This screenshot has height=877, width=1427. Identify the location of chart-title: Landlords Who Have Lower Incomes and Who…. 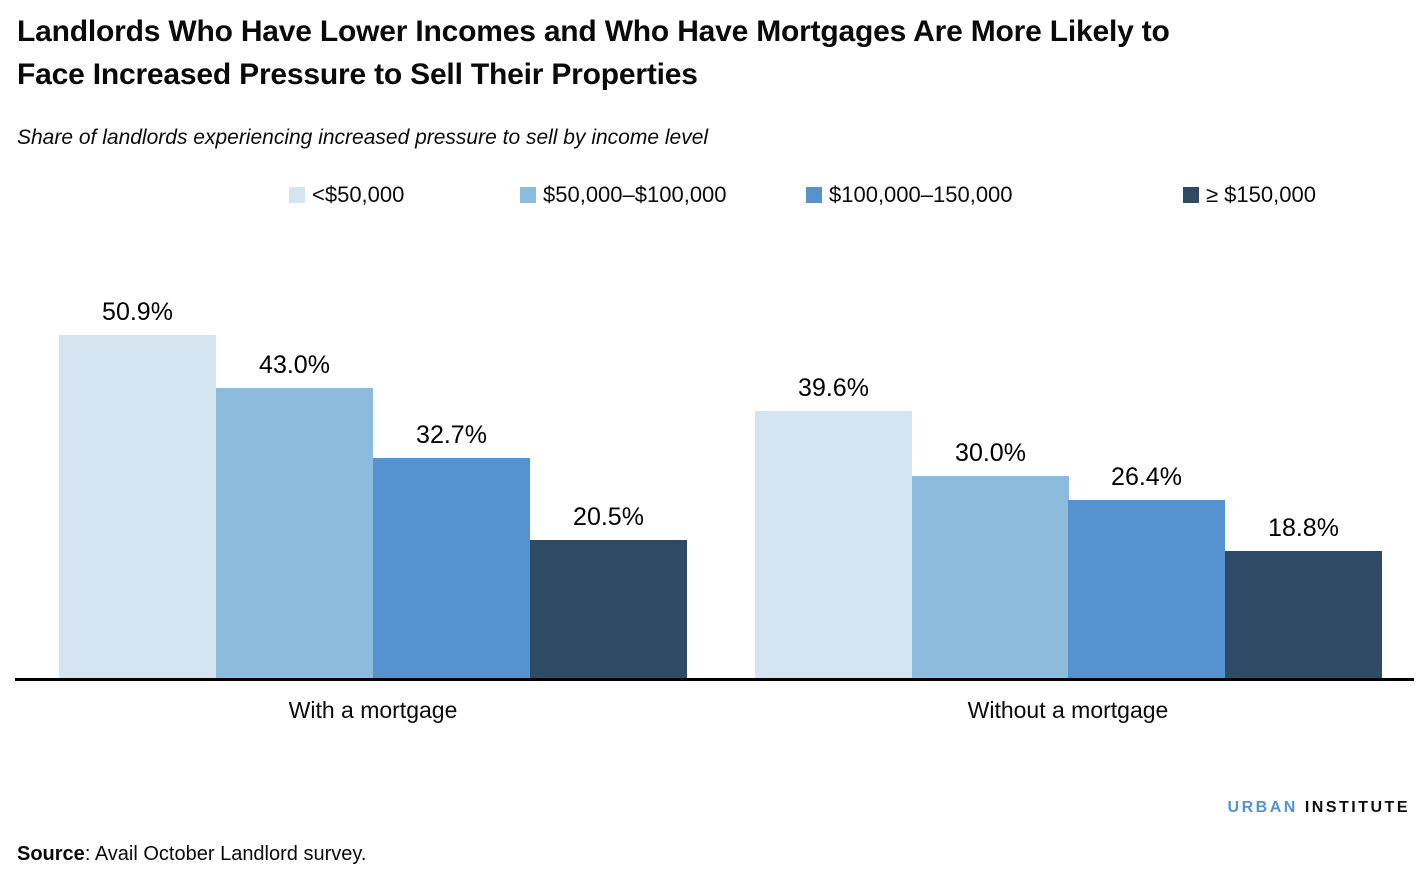
(593, 53).